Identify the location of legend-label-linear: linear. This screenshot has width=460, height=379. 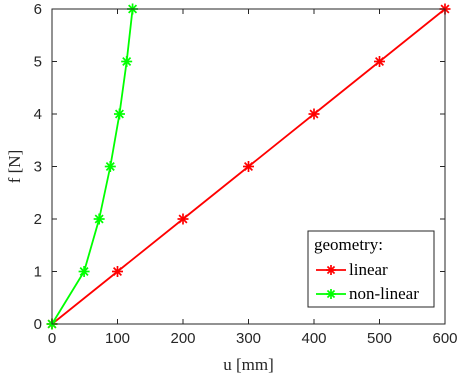
(368, 269).